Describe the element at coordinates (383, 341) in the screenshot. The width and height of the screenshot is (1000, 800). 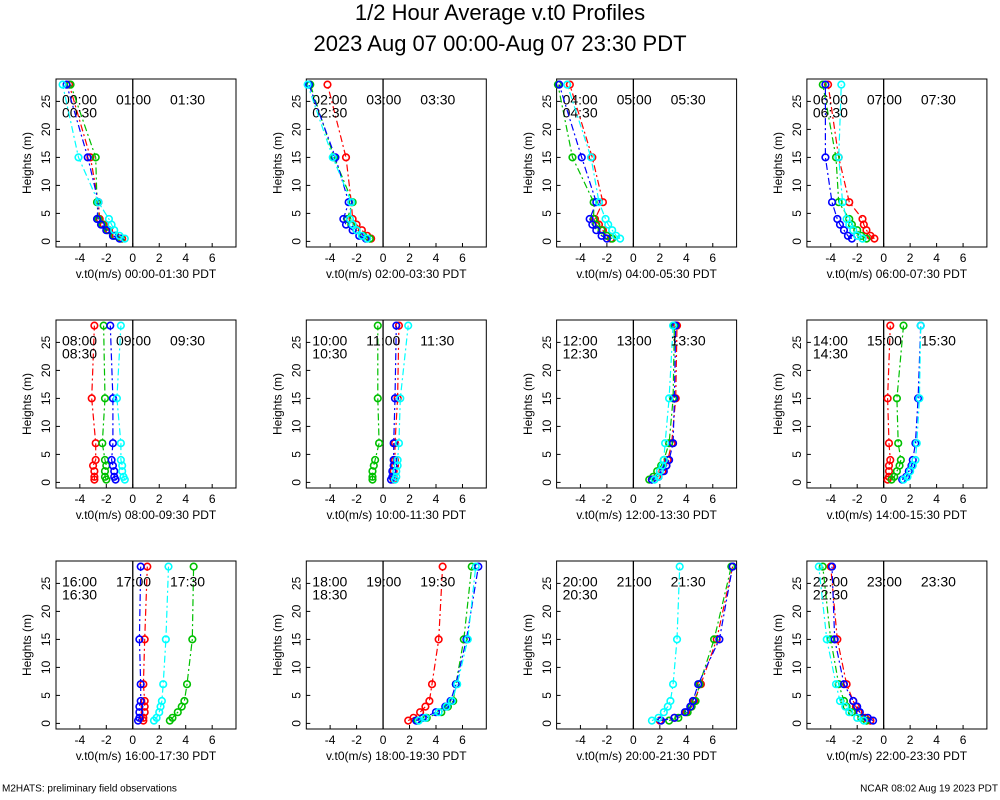
I see `series-label: 11:00` at that location.